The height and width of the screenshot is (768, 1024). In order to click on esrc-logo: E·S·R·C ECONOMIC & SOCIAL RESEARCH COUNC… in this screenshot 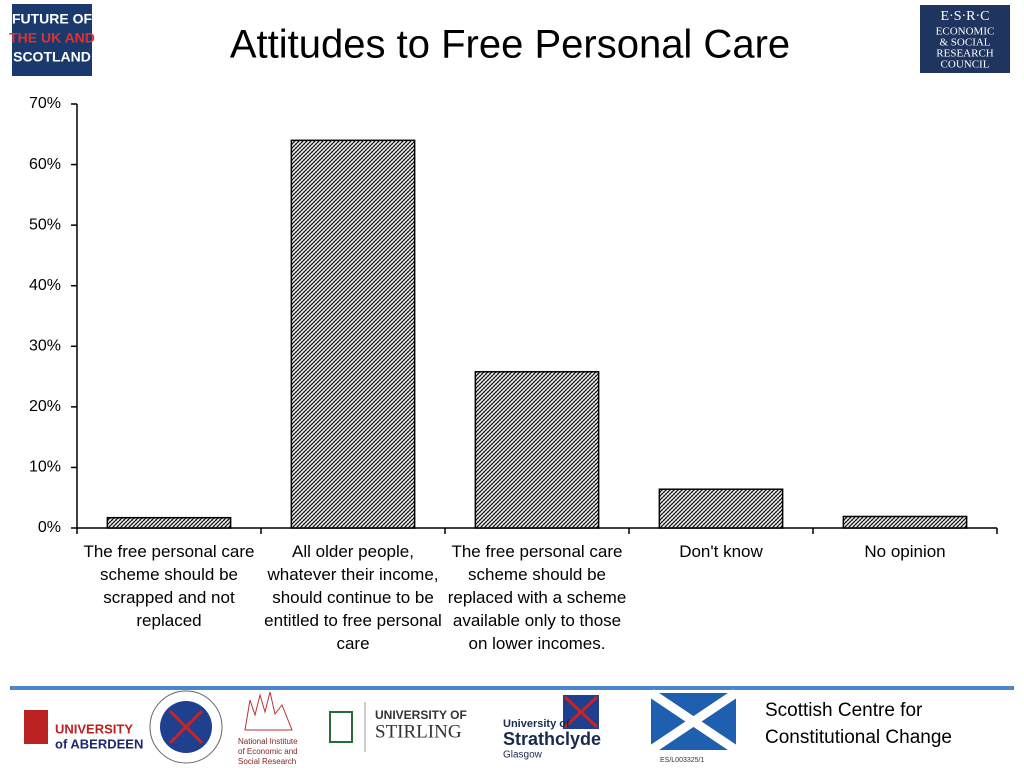, I will do `click(965, 39)`.